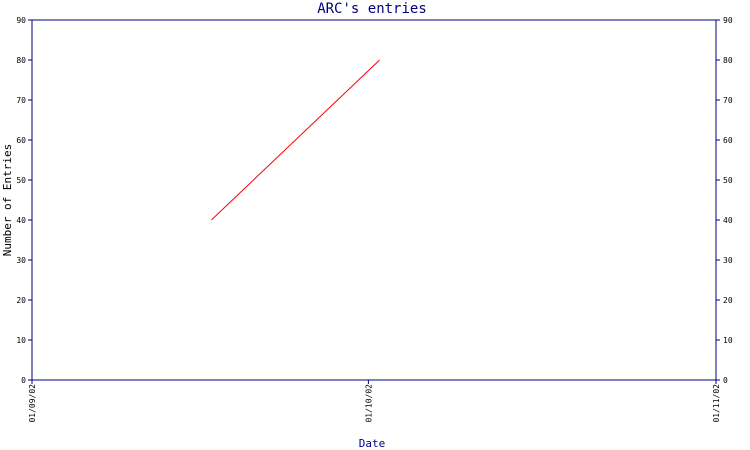 This screenshot has height=450, width=750. What do you see at coordinates (716, 403) in the screenshot?
I see `x-tick-label: 01/11/02` at bounding box center [716, 403].